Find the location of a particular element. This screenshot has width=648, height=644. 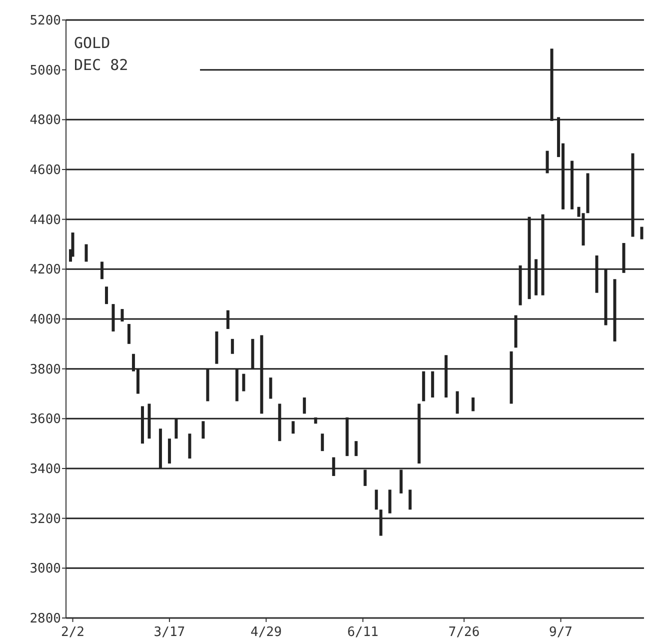

y-tick-label: 4800 is located at coordinates (45, 120).